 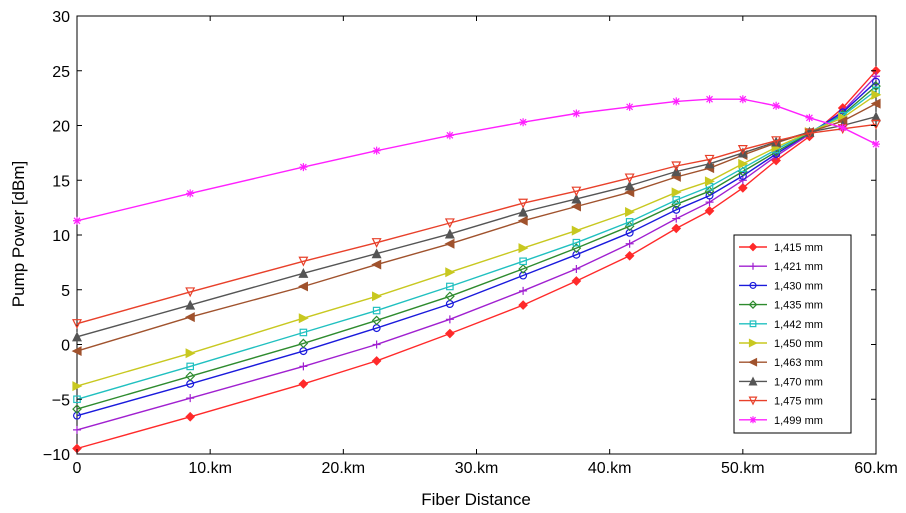 What do you see at coordinates (18, 234) in the screenshot?
I see `y-axis-label: Pump Power [dBm]` at bounding box center [18, 234].